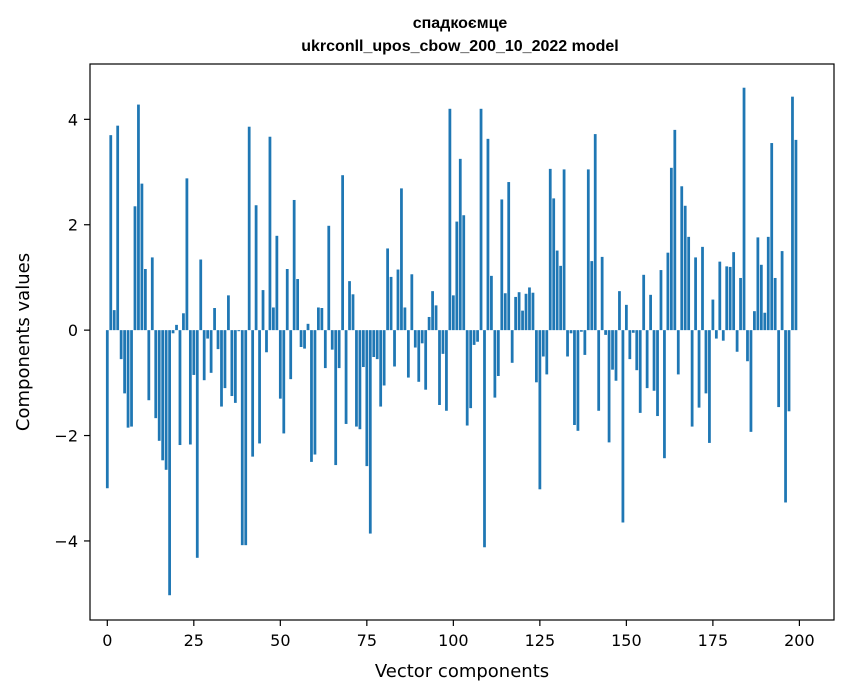  Describe the element at coordinates (459, 46) in the screenshot. I see `chart-title-line2: ukrconll_upos_cbow_200_10_2022 model` at that location.